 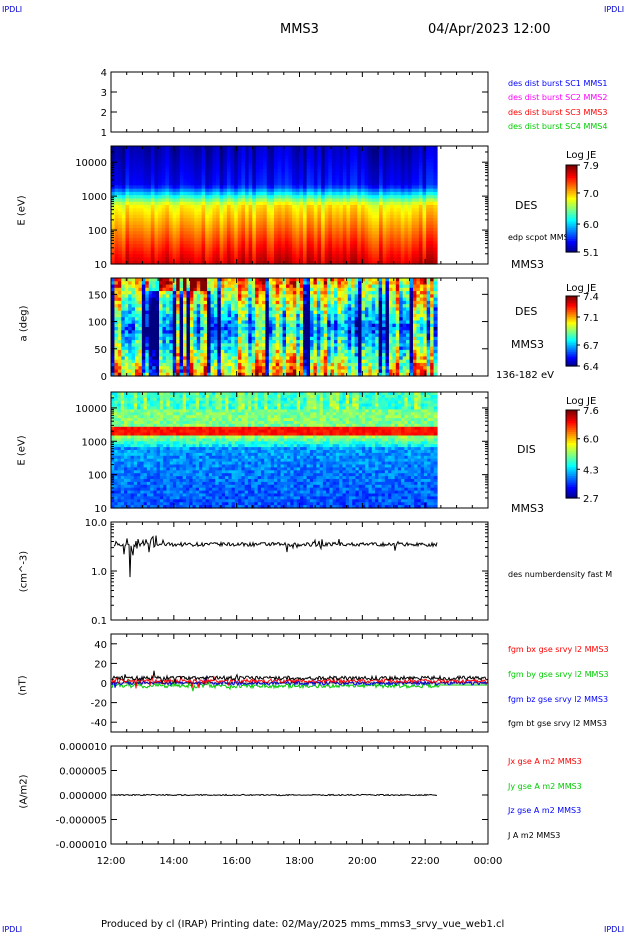 I want to click on xtick-label: 22:00, so click(x=425, y=861).